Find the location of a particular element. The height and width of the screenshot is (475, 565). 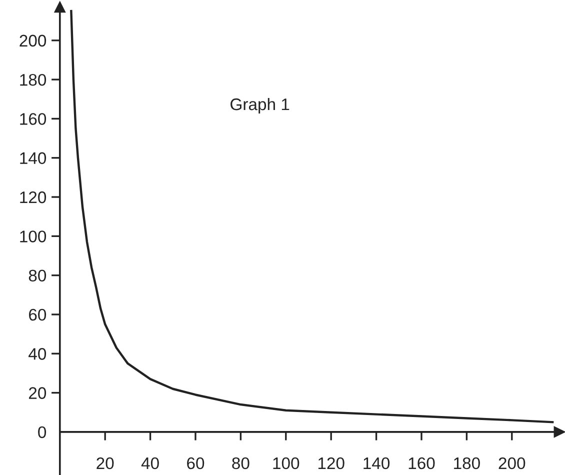

y-tick-label: 160 is located at coordinates (33, 119).